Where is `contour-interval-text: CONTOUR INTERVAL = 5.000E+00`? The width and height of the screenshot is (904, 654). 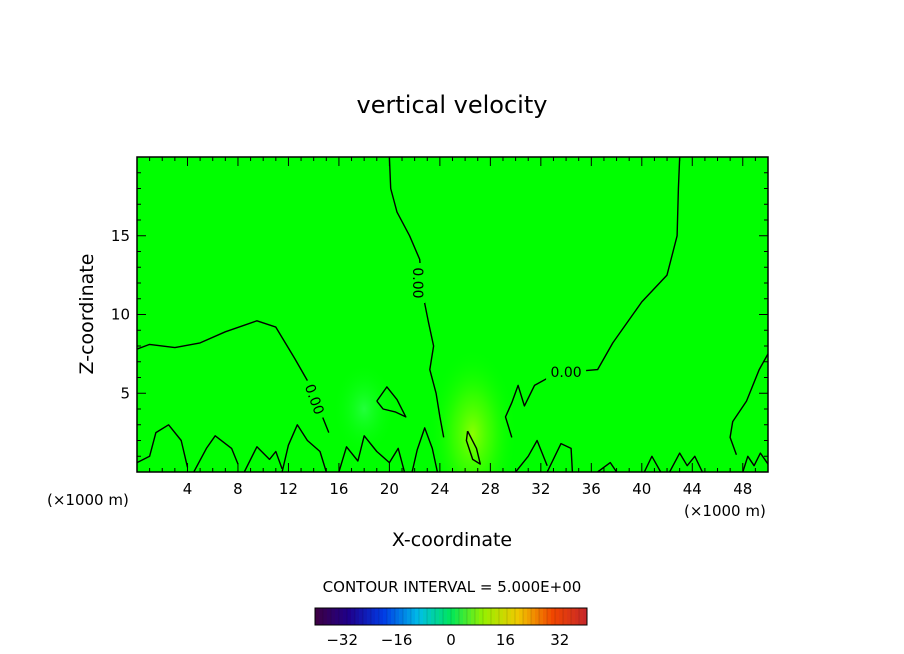 contour-interval-text: CONTOUR INTERVAL = 5.000E+00 is located at coordinates (452, 587).